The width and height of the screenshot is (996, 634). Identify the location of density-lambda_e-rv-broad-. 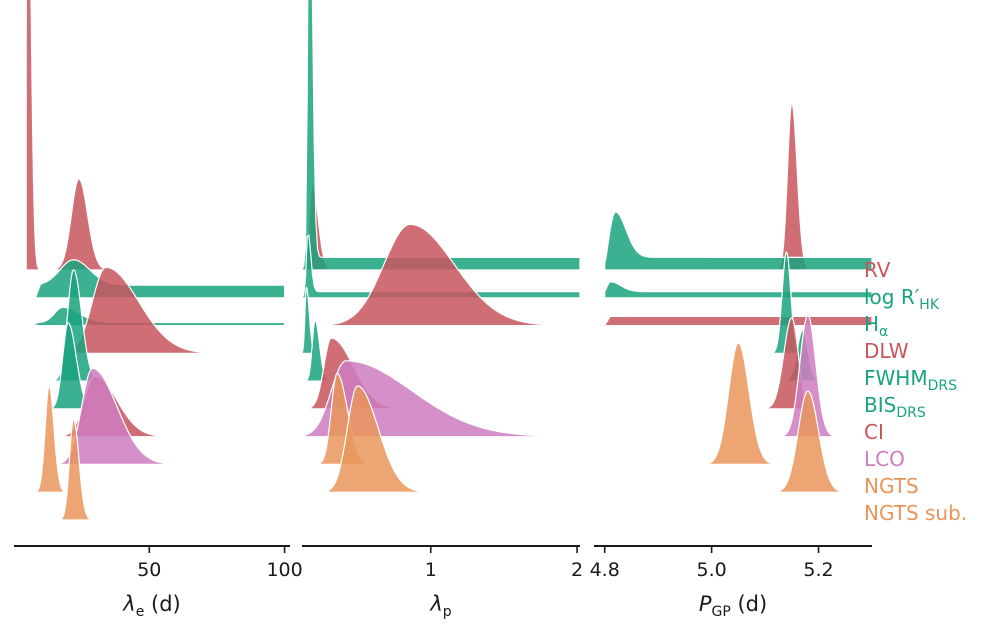
(81, 224).